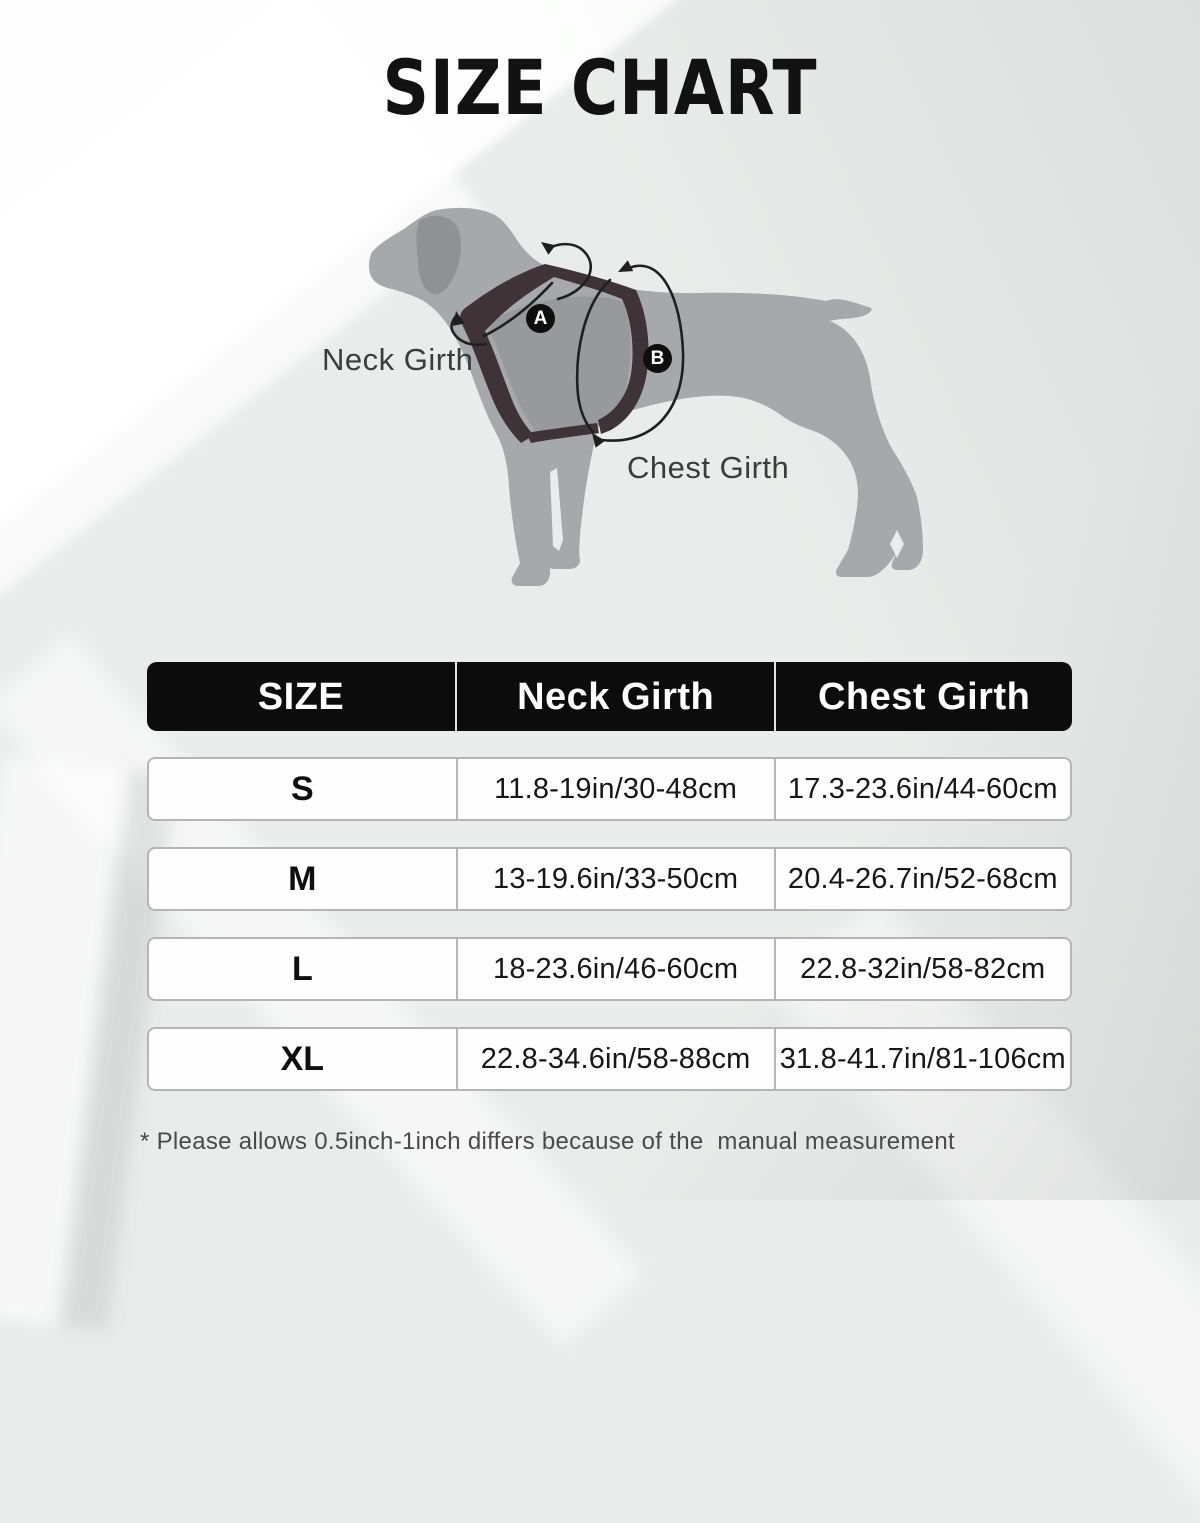  What do you see at coordinates (614, 879) in the screenshot?
I see `neck-girth-value: 13-19.6in/33-50cm` at bounding box center [614, 879].